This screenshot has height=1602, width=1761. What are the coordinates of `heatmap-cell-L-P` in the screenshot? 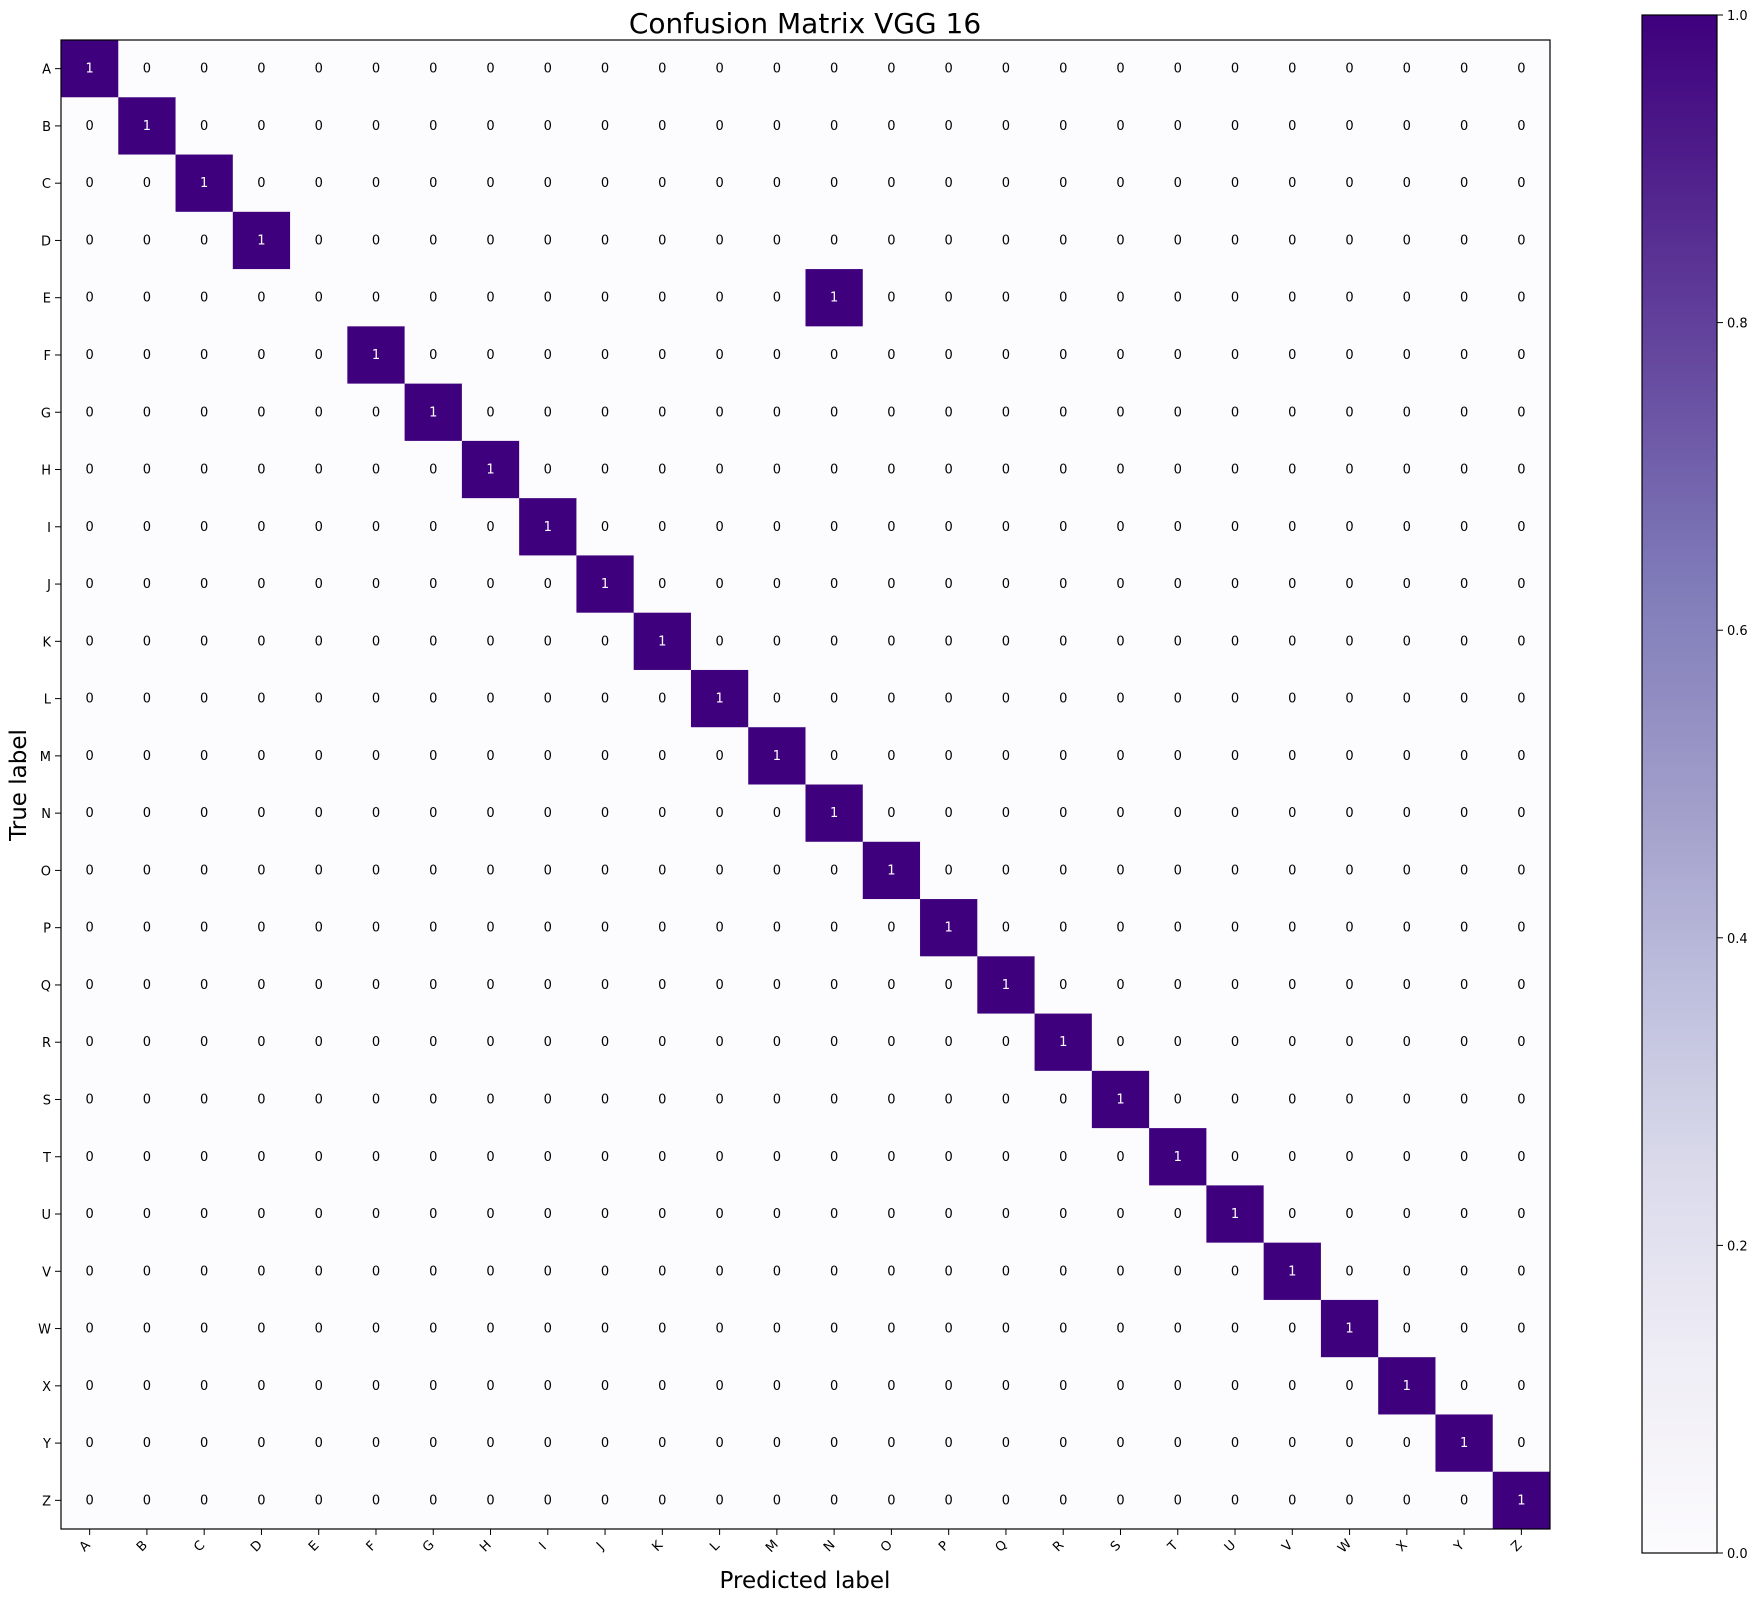 It's located at (949, 698).